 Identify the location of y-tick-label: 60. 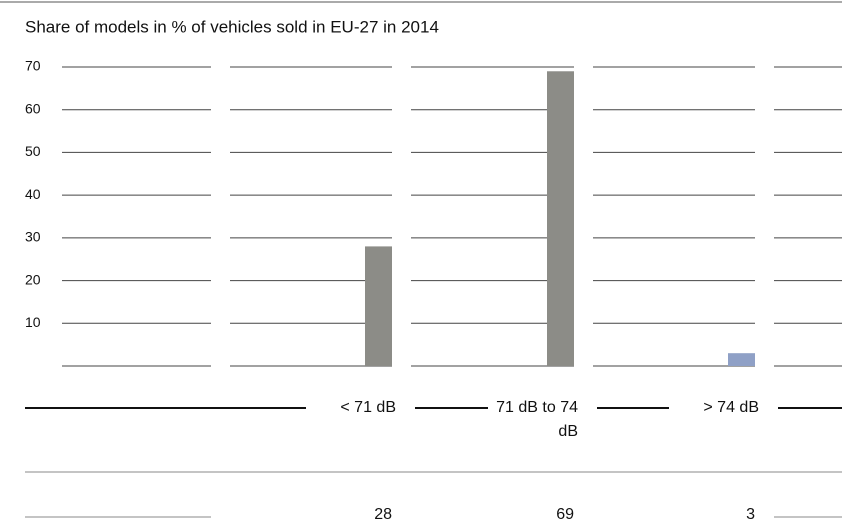
(33, 108).